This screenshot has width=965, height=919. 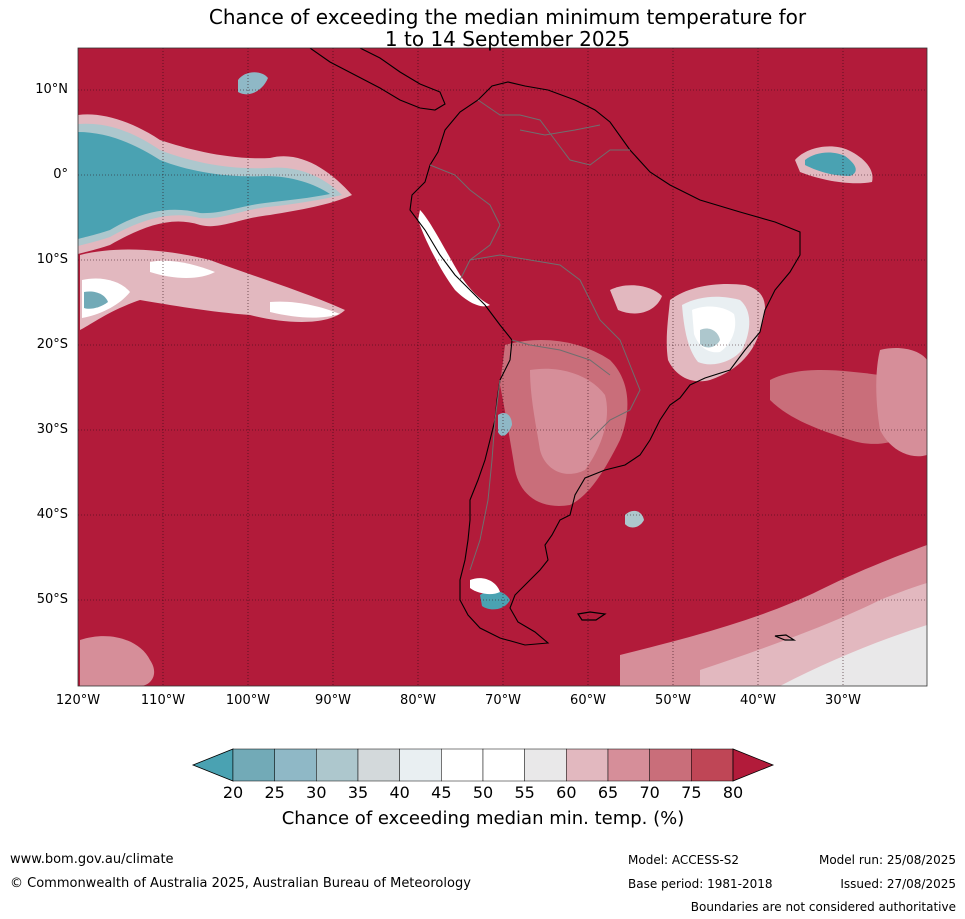 What do you see at coordinates (483, 792) in the screenshot?
I see `colorbar-tick-label: 50` at bounding box center [483, 792].